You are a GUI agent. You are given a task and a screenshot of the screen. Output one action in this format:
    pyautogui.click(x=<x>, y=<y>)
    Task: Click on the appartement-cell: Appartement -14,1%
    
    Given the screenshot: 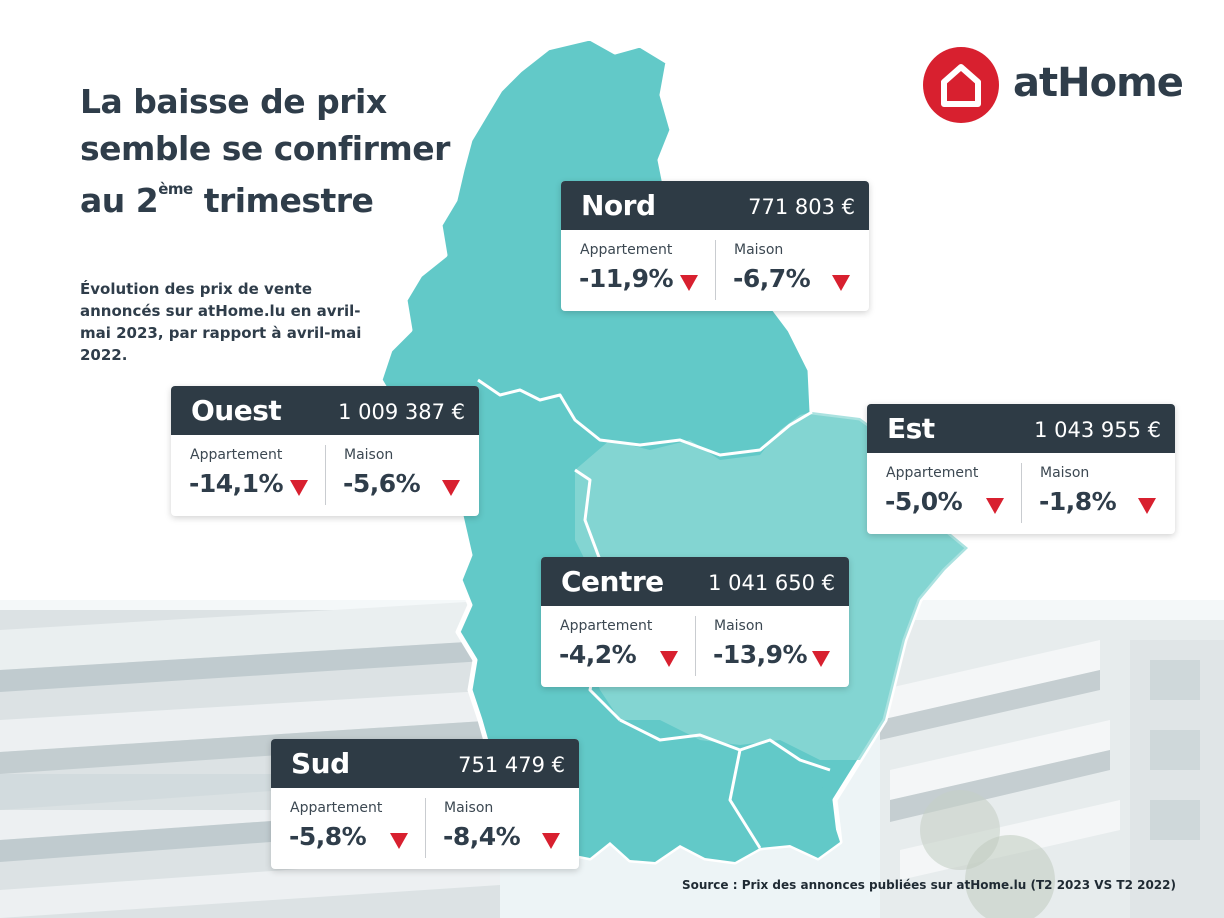 What is the action you would take?
    pyautogui.click(x=248, y=475)
    